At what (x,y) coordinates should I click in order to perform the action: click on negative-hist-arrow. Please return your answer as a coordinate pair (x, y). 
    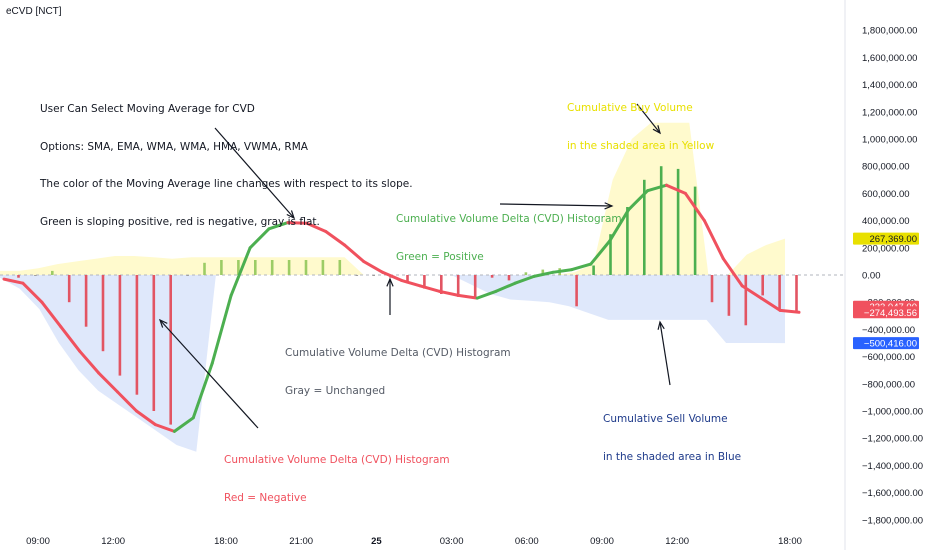
    Looking at the image, I should click on (209, 374).